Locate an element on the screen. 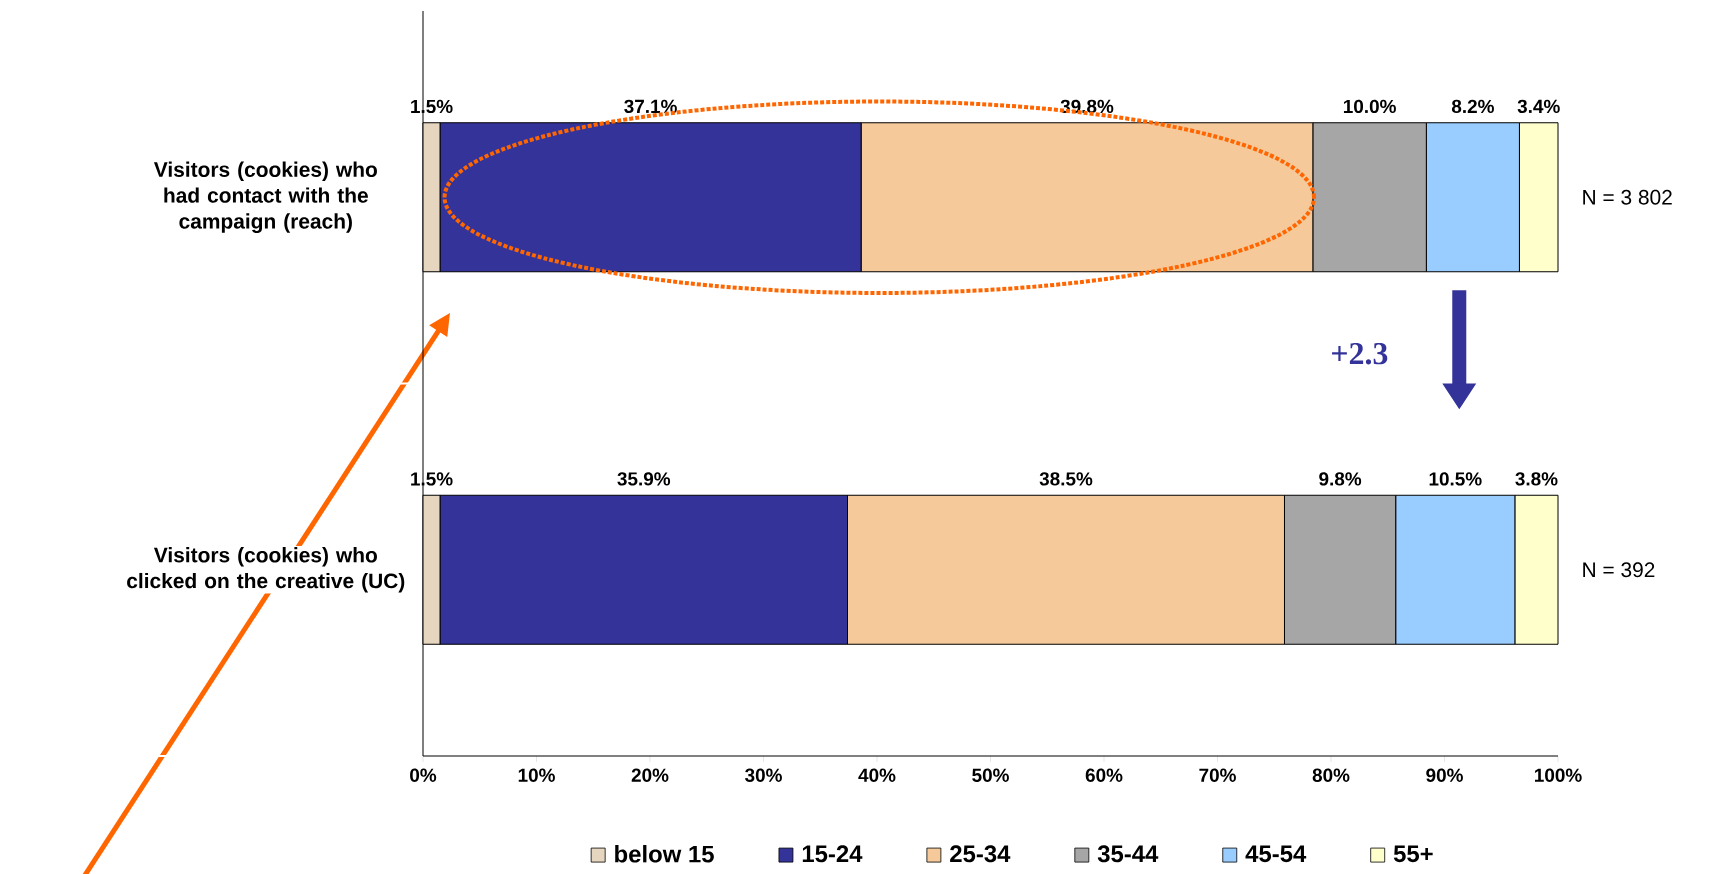 Image resolution: width=1723 pixels, height=874 pixels. legend-label: 15-24 is located at coordinates (832, 854).